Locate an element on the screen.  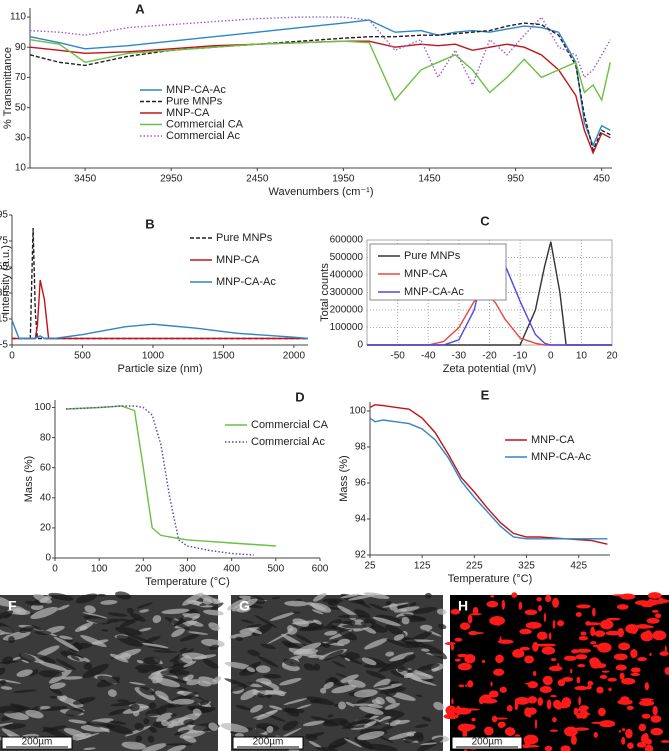
x-tick-label: 200 is located at coordinates (143, 569).